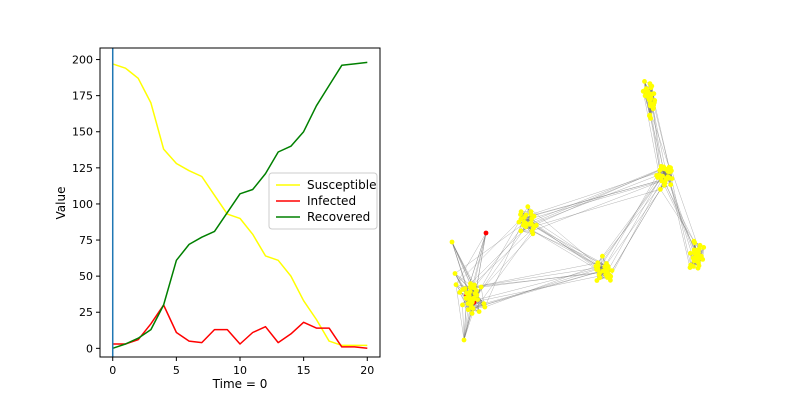 This screenshot has height=400, width=800. Describe the element at coordinates (338, 217) in the screenshot. I see `legend-label-recovered: Recovered` at that location.